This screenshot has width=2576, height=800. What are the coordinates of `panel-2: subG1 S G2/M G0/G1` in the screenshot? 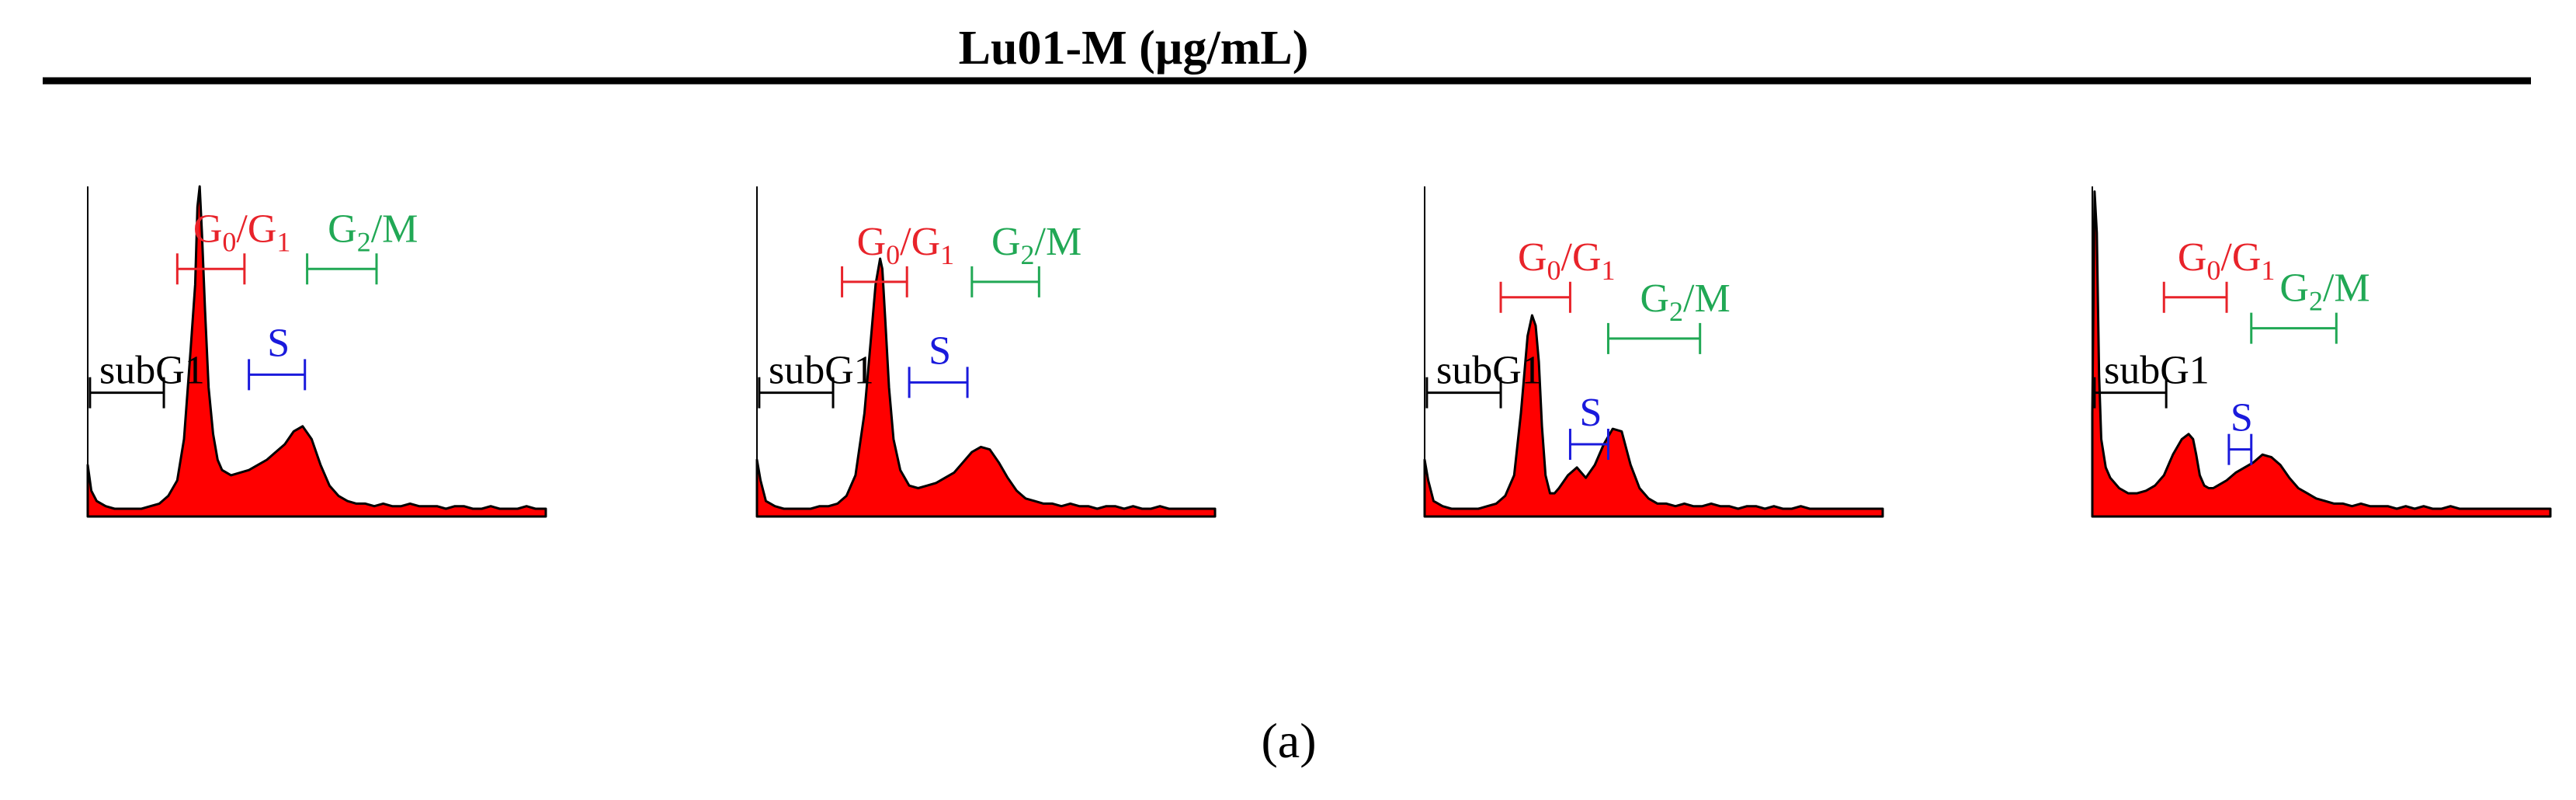 It's located at (1653, 352).